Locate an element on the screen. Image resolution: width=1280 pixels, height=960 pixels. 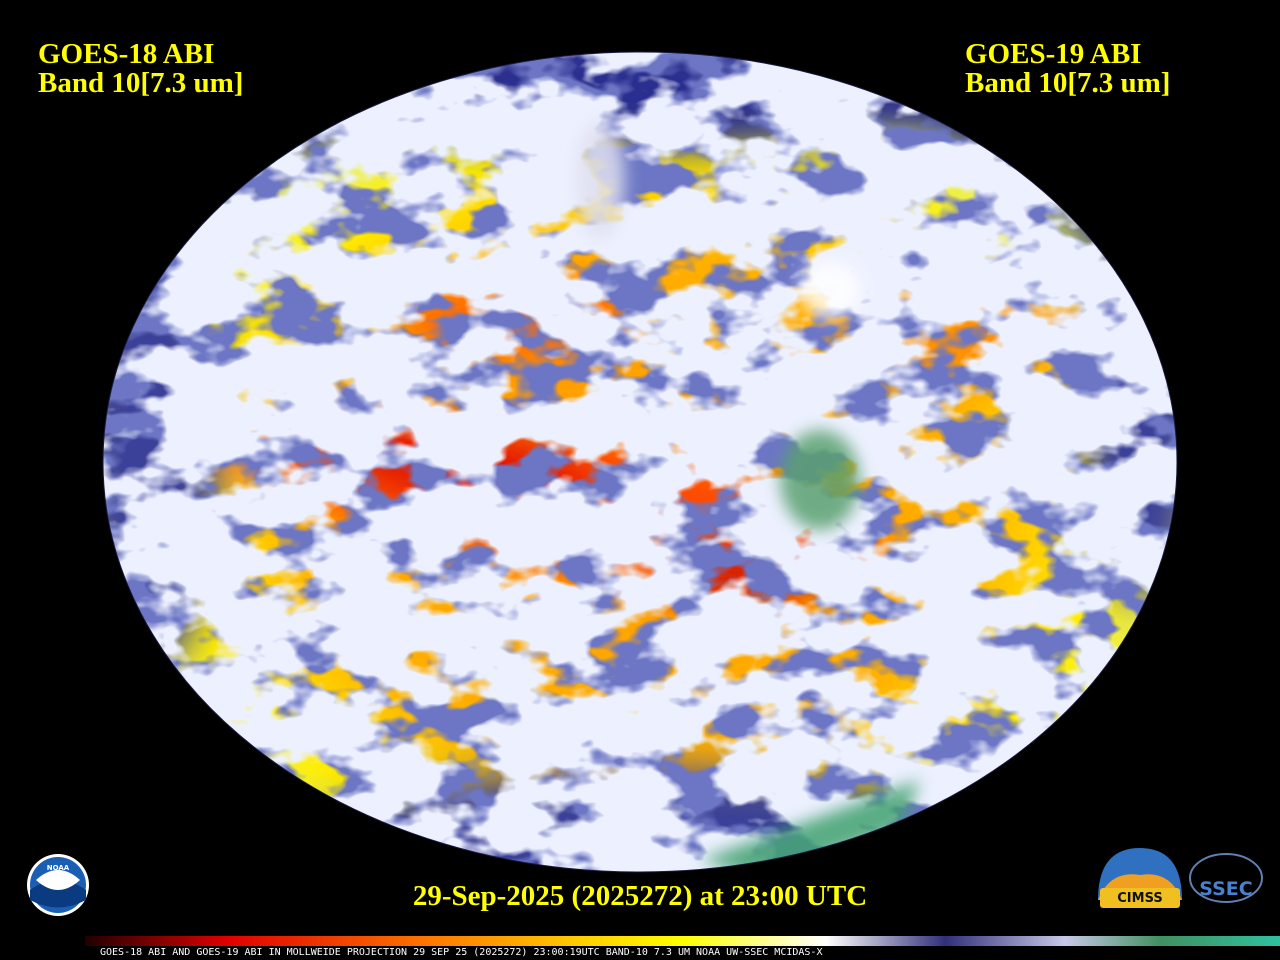
timestamp: 29-Sep-2025 (2025272) at 23:00 UTC is located at coordinates (640, 896).